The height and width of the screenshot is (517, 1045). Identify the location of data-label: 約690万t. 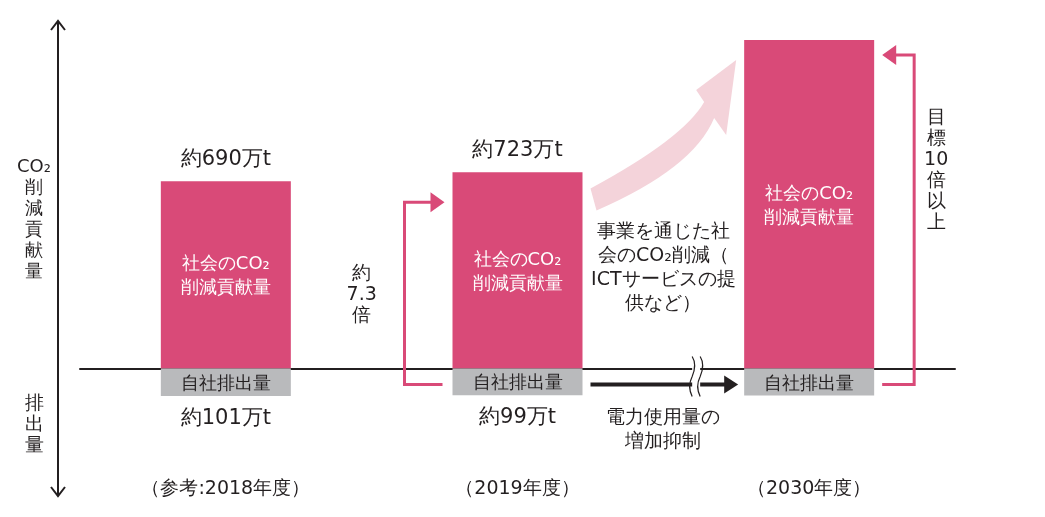
(225, 158).